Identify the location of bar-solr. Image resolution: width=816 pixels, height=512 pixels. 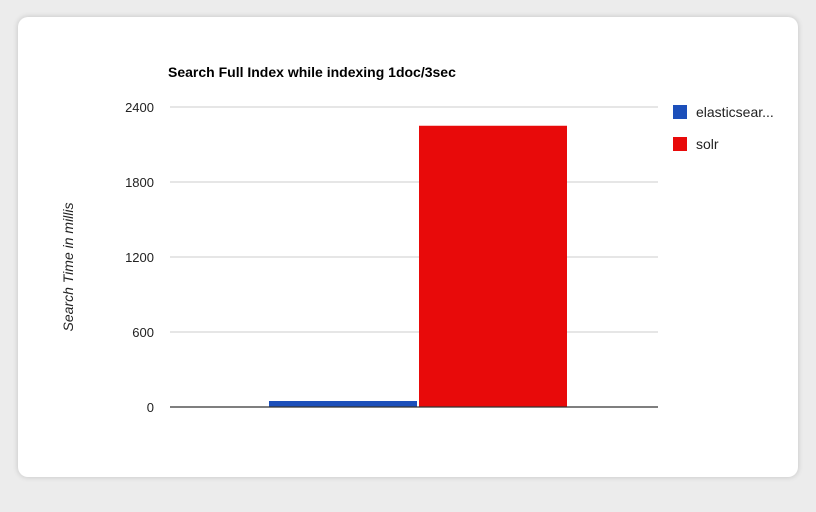
(493, 266).